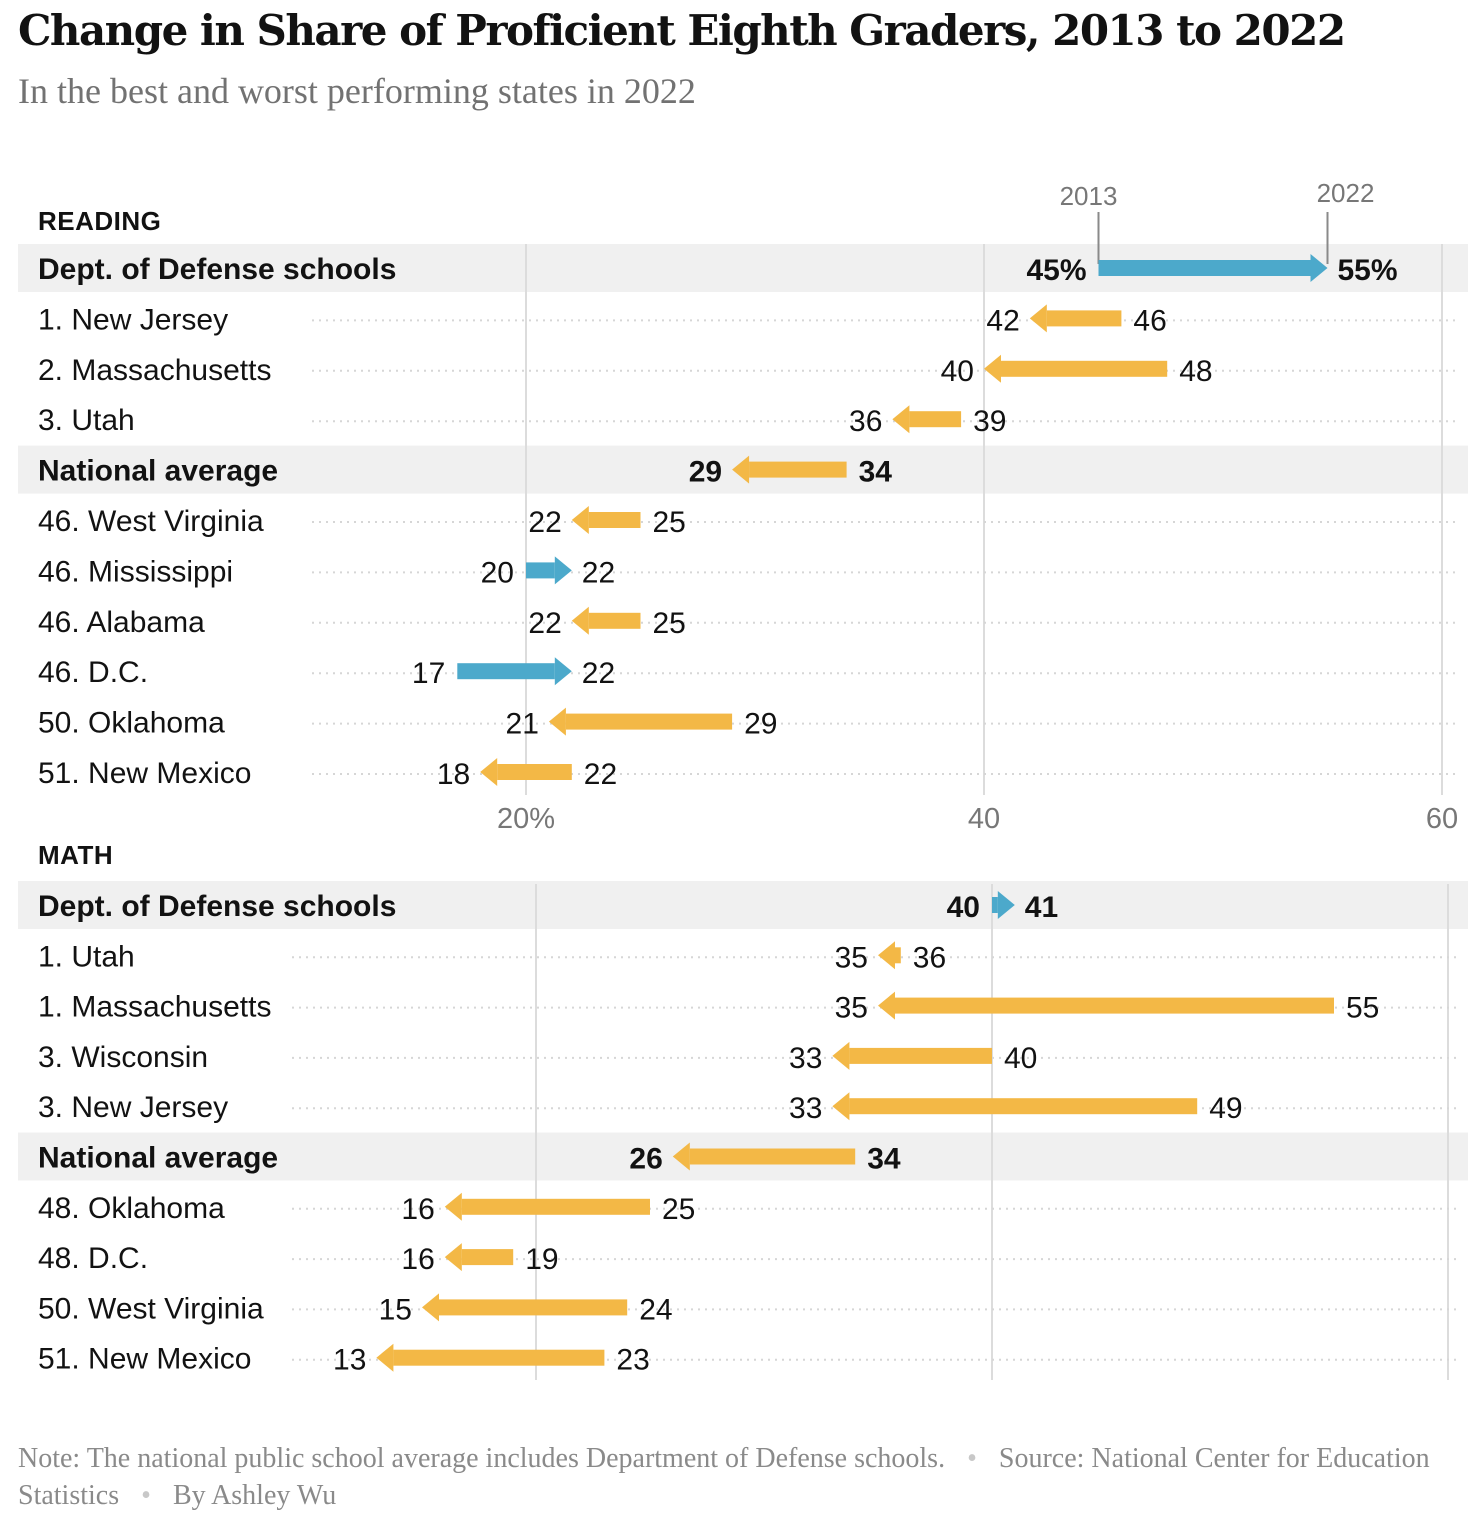  Describe the element at coordinates (86, 956) in the screenshot. I see `row-label: 1. Utah` at that location.